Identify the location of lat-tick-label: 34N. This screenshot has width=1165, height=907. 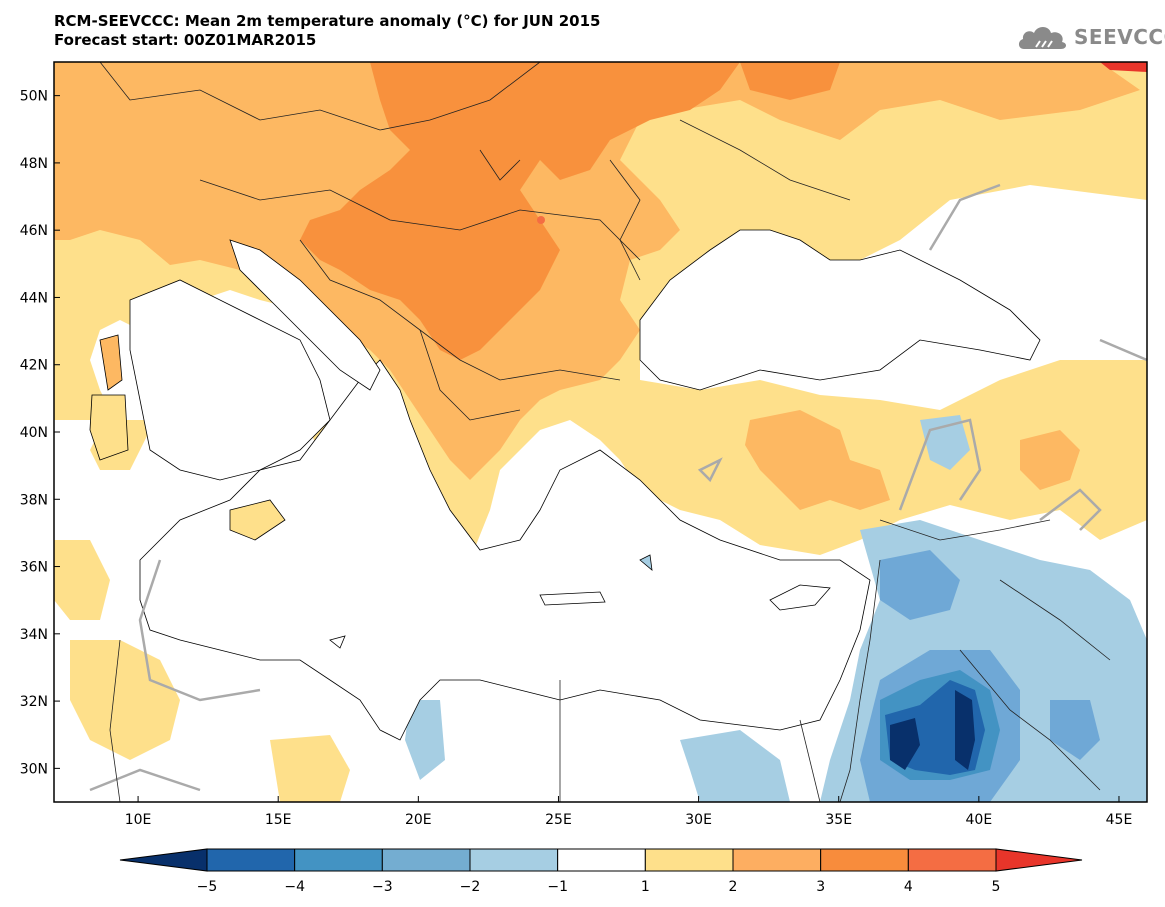
(34, 635).